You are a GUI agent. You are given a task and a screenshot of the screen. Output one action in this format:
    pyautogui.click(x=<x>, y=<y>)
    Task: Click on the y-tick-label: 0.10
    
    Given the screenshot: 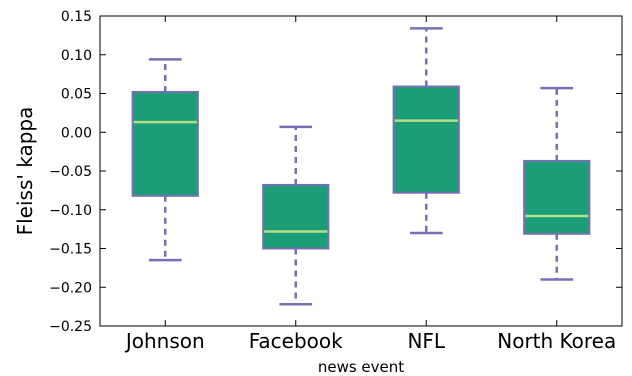 What is the action you would take?
    pyautogui.click(x=76, y=56)
    